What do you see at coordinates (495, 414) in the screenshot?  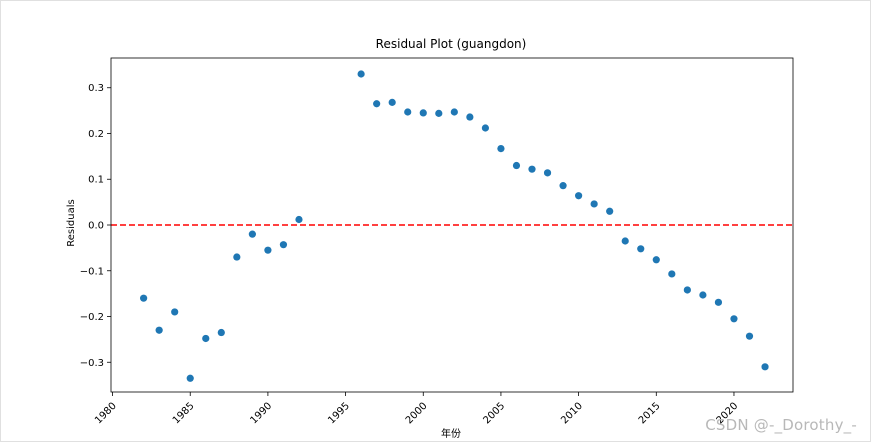 I see `x-tick-label: 2005` at bounding box center [495, 414].